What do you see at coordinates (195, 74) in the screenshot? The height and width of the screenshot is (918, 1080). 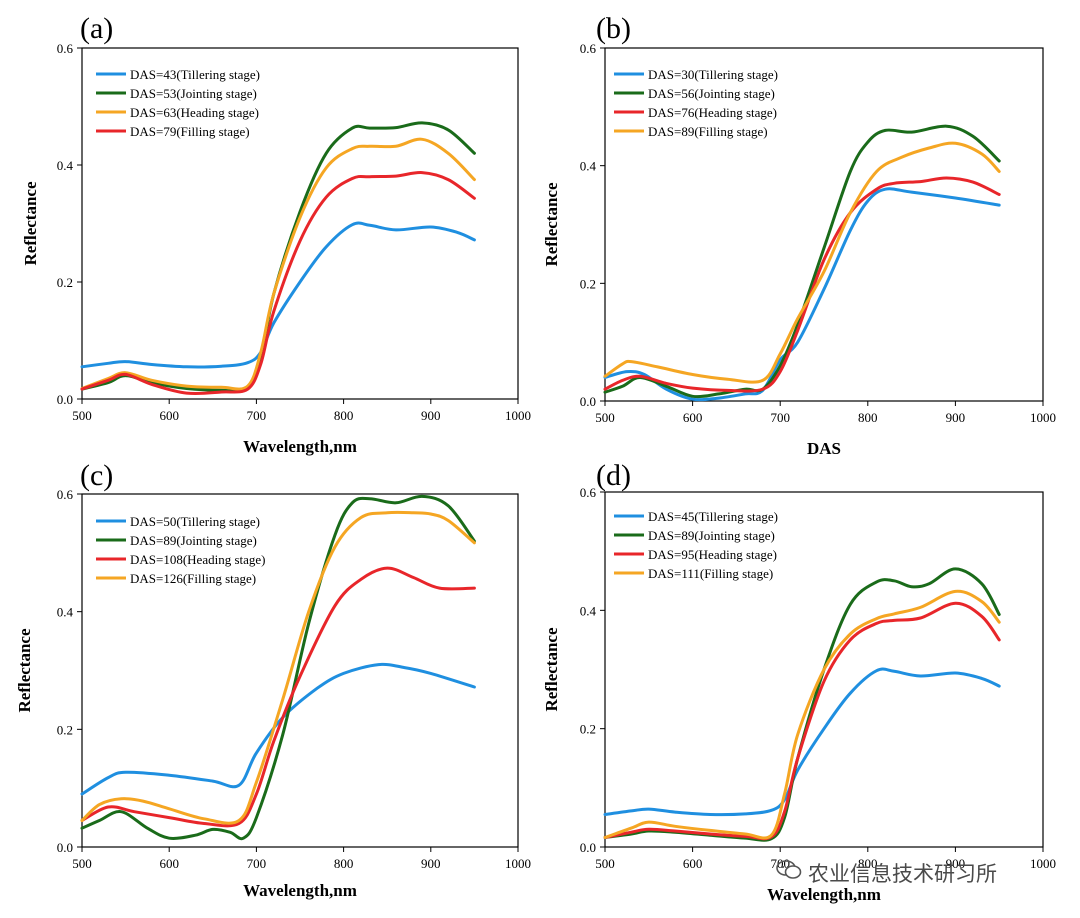 I see `legend-label: DAS=43(Tillering stage)` at bounding box center [195, 74].